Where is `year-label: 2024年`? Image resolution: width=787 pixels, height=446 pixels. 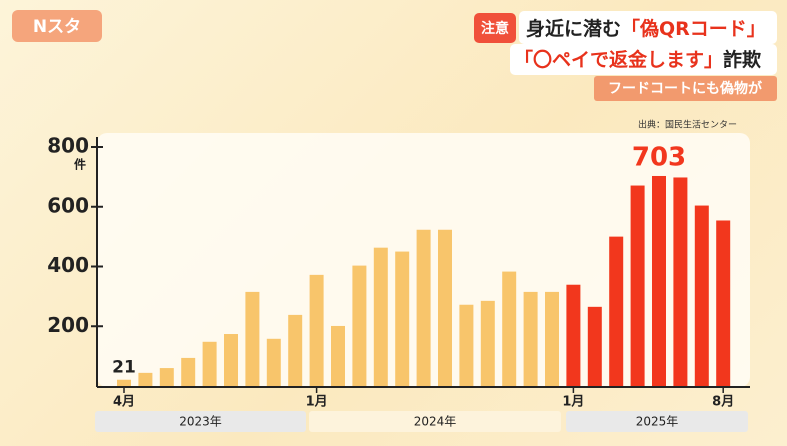
year-label: 2024年 is located at coordinates (435, 422).